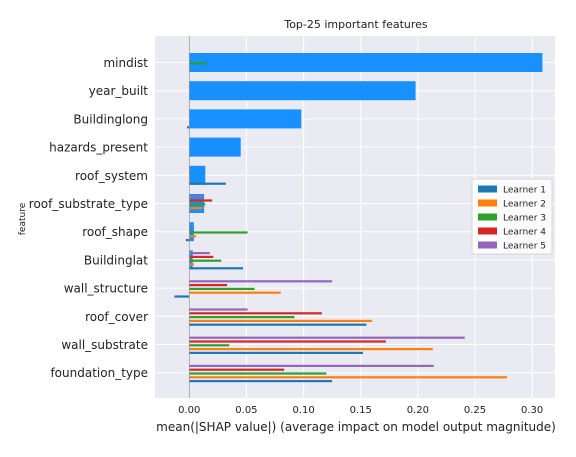  Describe the element at coordinates (99, 373) in the screenshot. I see `y-tick-label: foundation_type` at that location.